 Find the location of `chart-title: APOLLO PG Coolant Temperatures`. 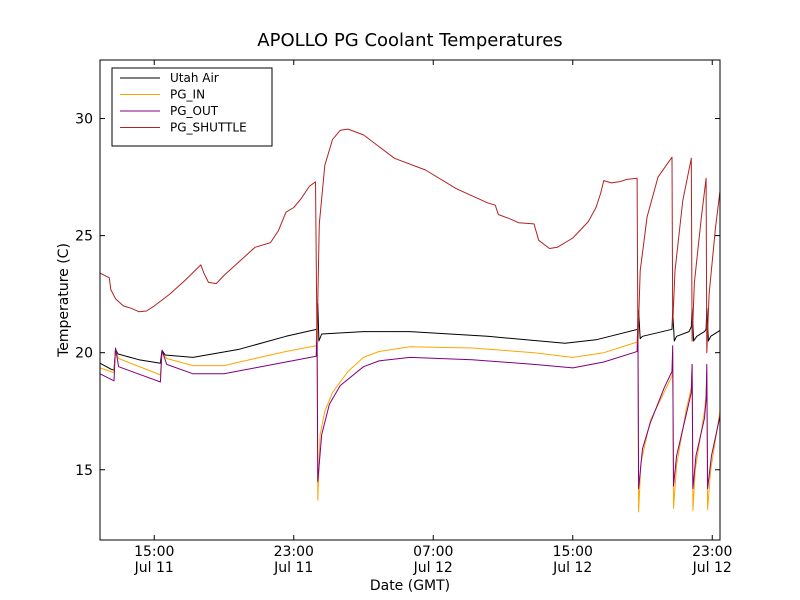

chart-title: APOLLO PG Coolant Temperatures is located at coordinates (409, 40).